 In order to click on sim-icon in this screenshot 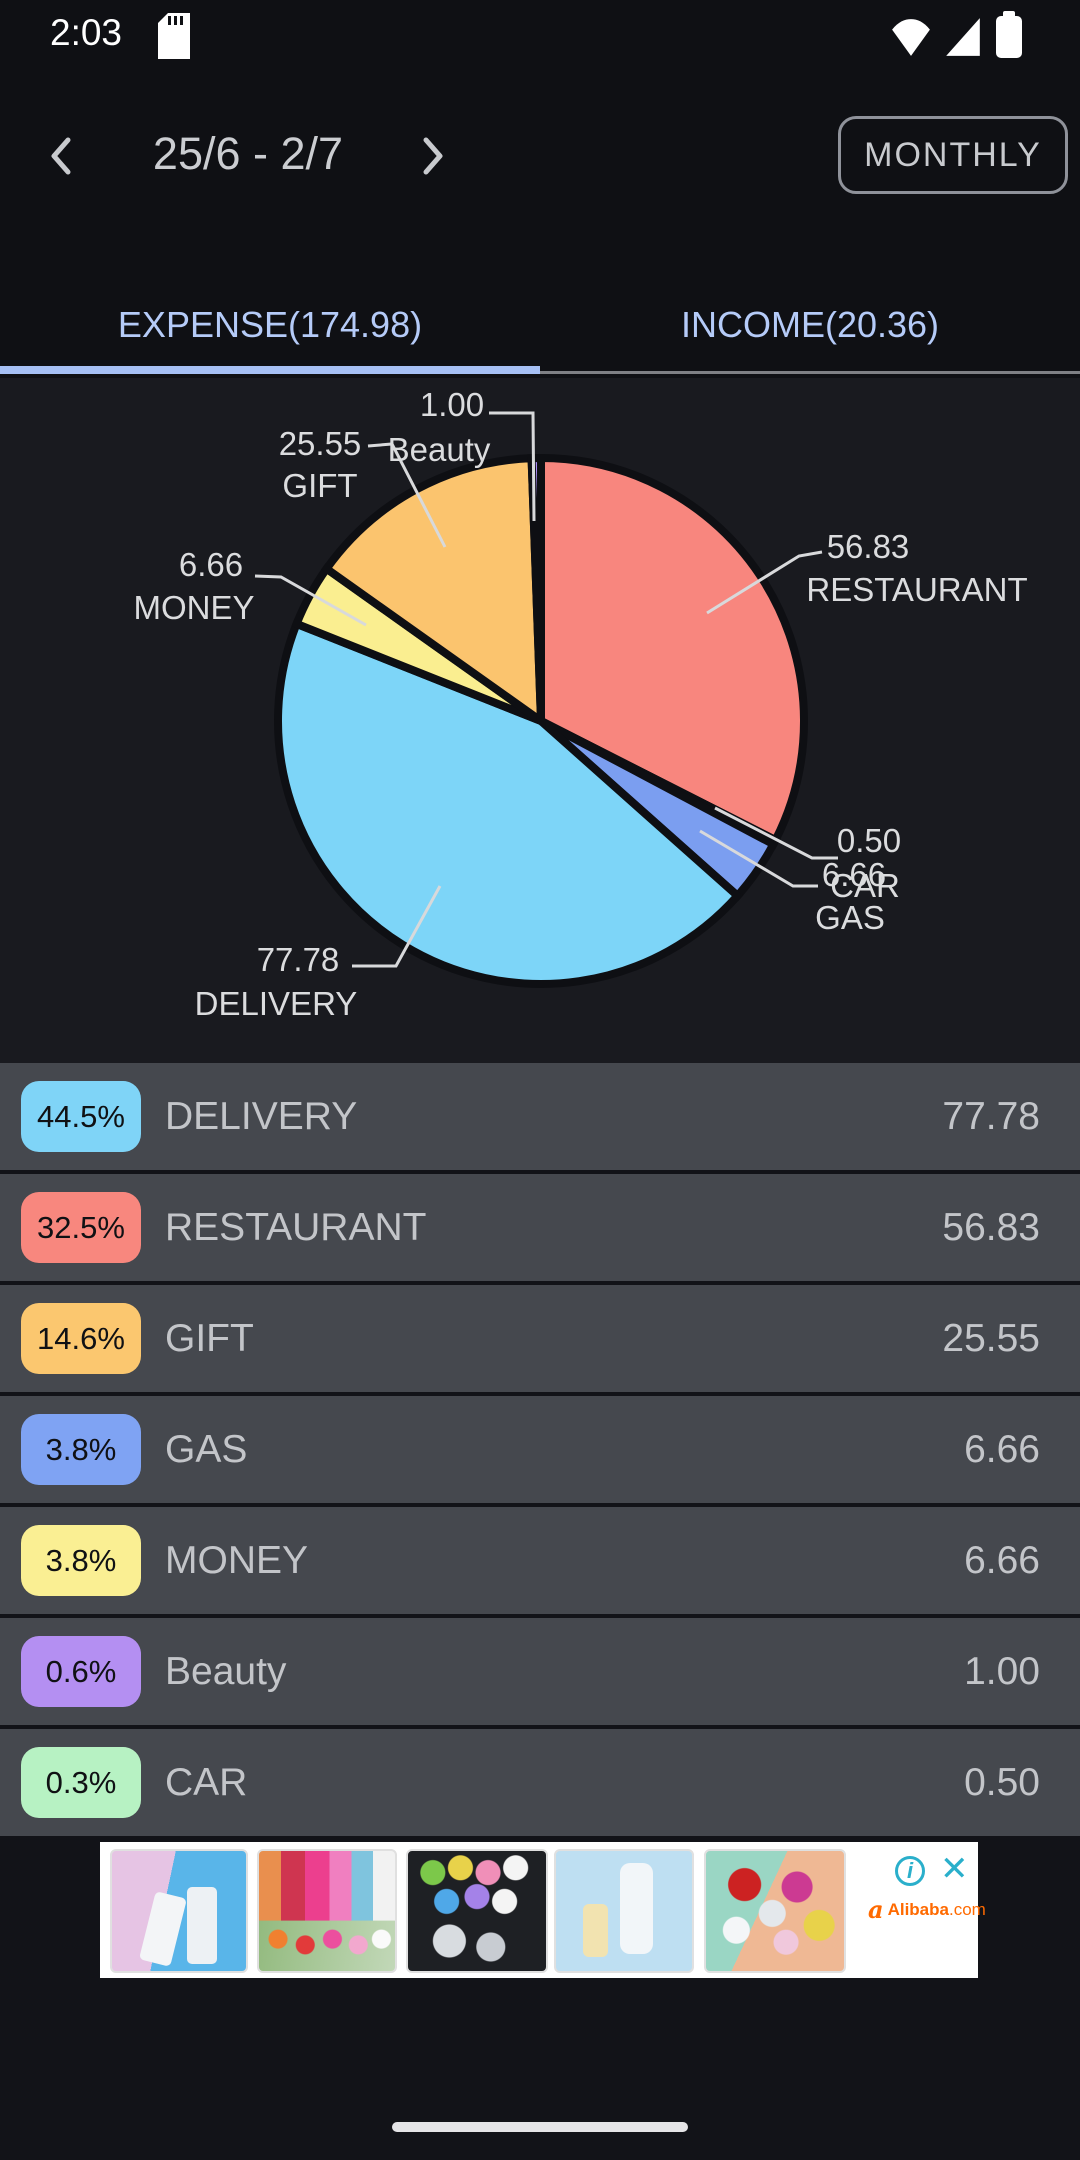, I will do `click(174, 36)`.